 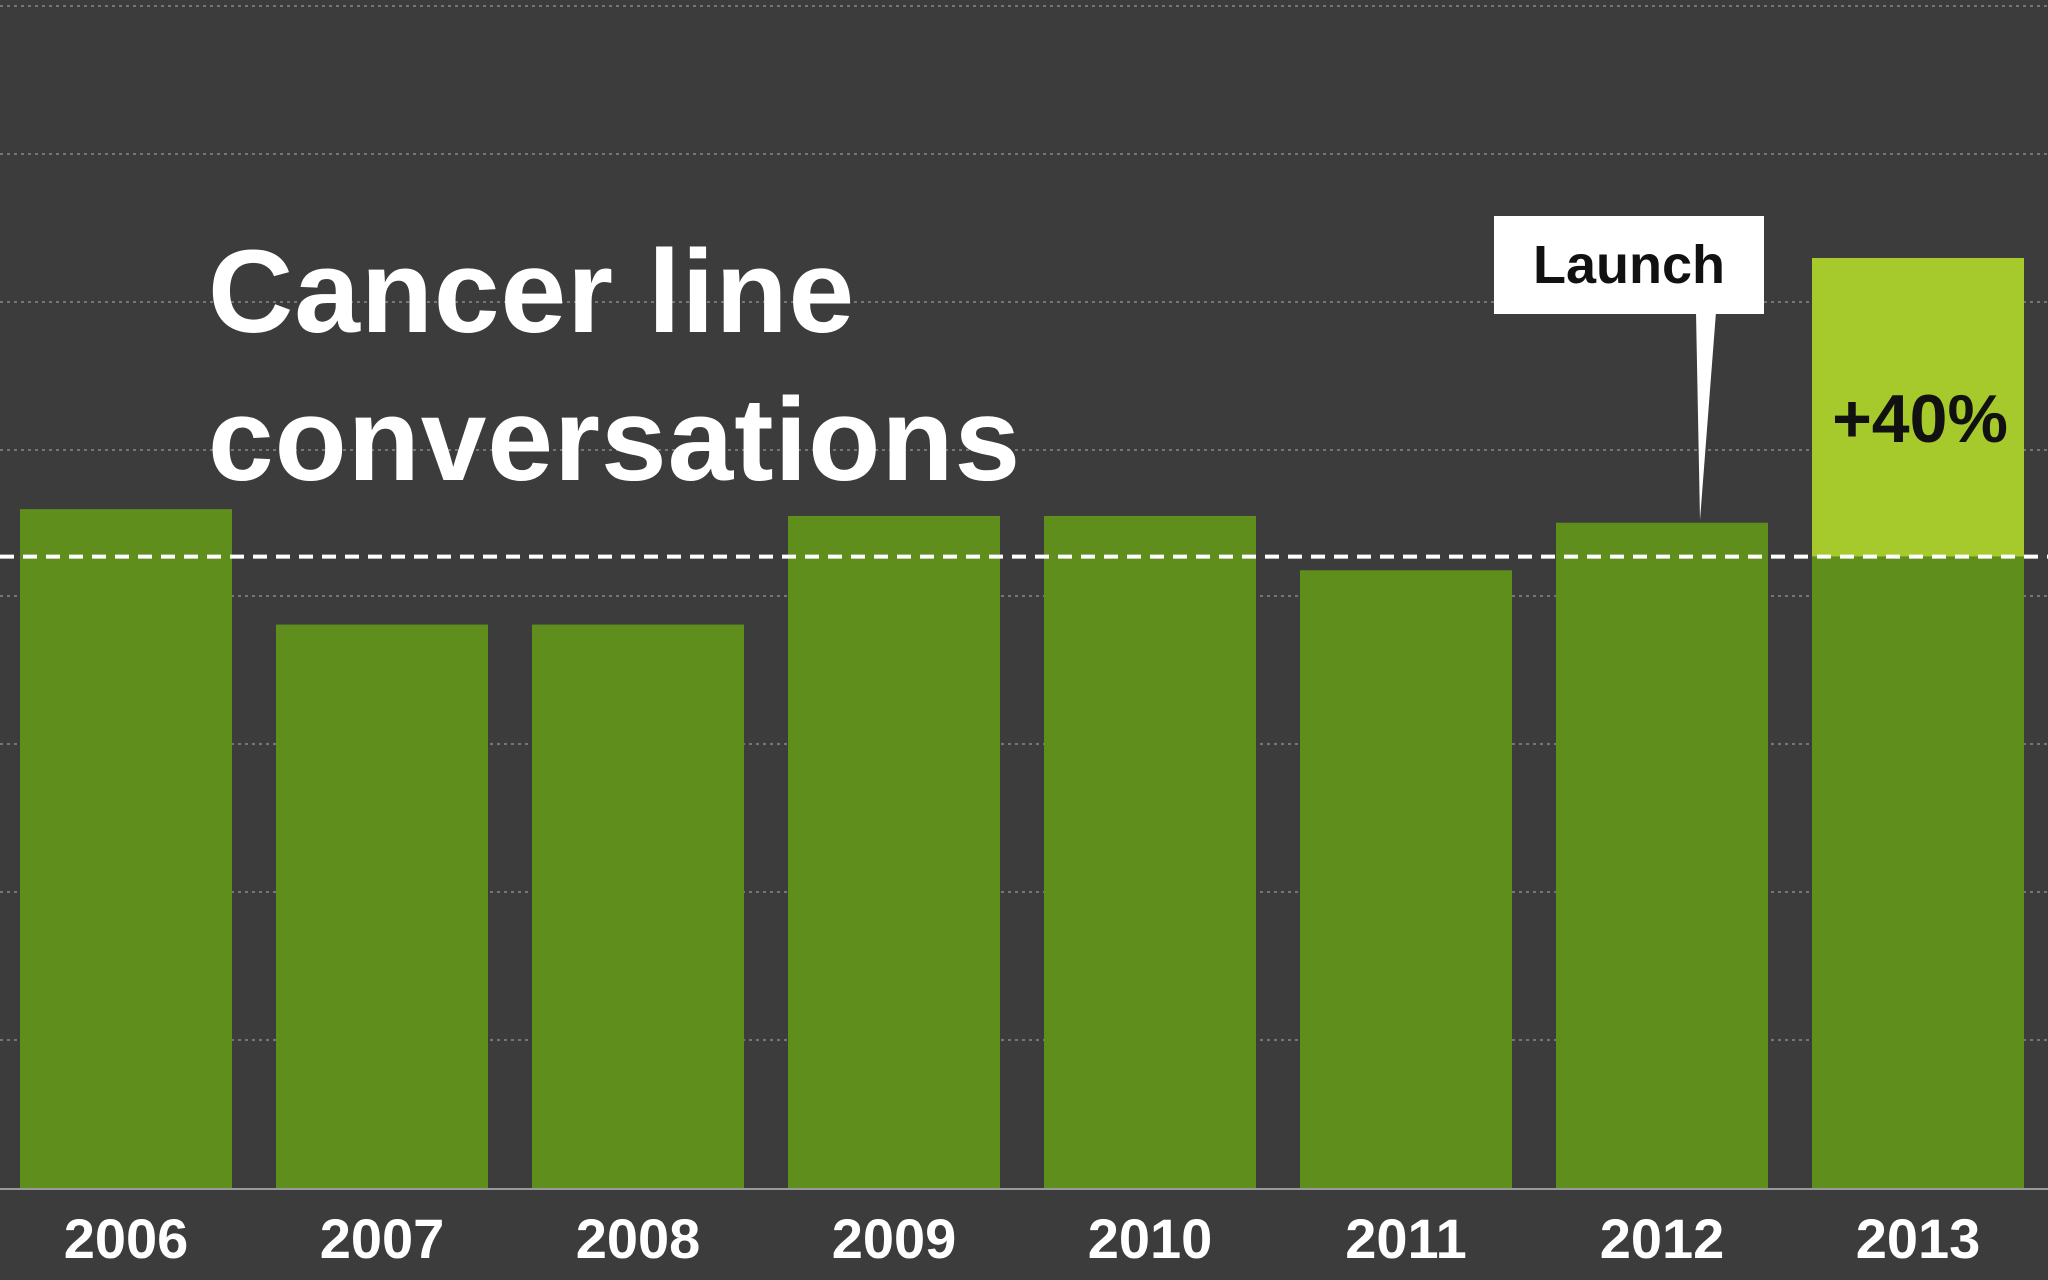 I want to click on x-tick-label-2007: 2007, so click(x=382, y=1238).